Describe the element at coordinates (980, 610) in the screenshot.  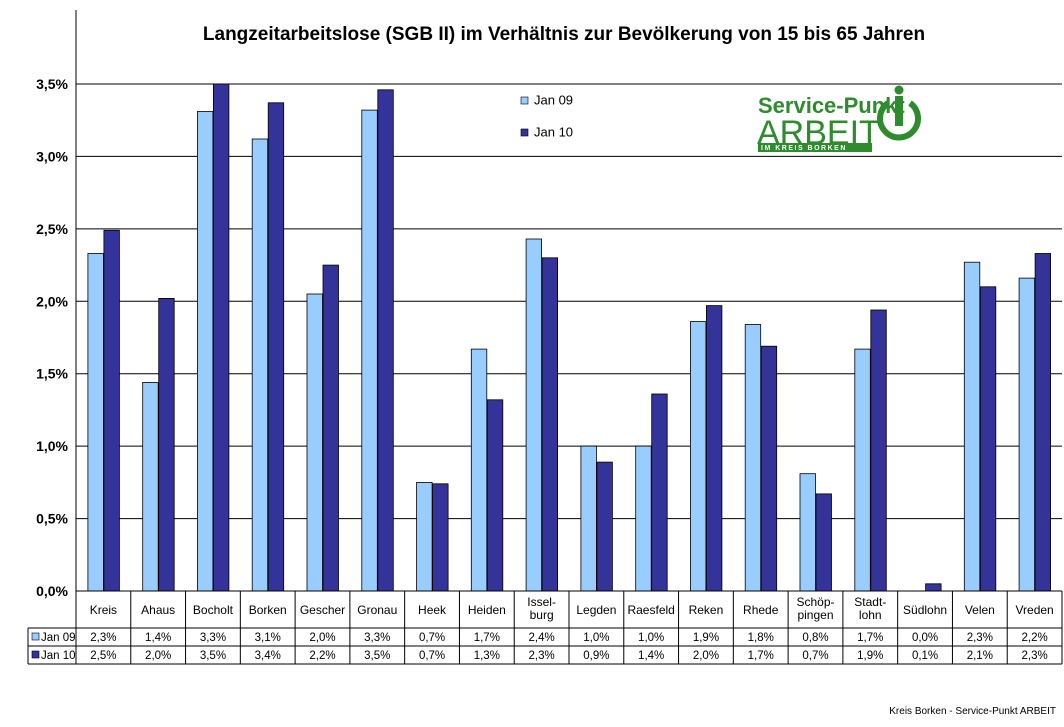
I see `x-tick-label: Velen` at that location.